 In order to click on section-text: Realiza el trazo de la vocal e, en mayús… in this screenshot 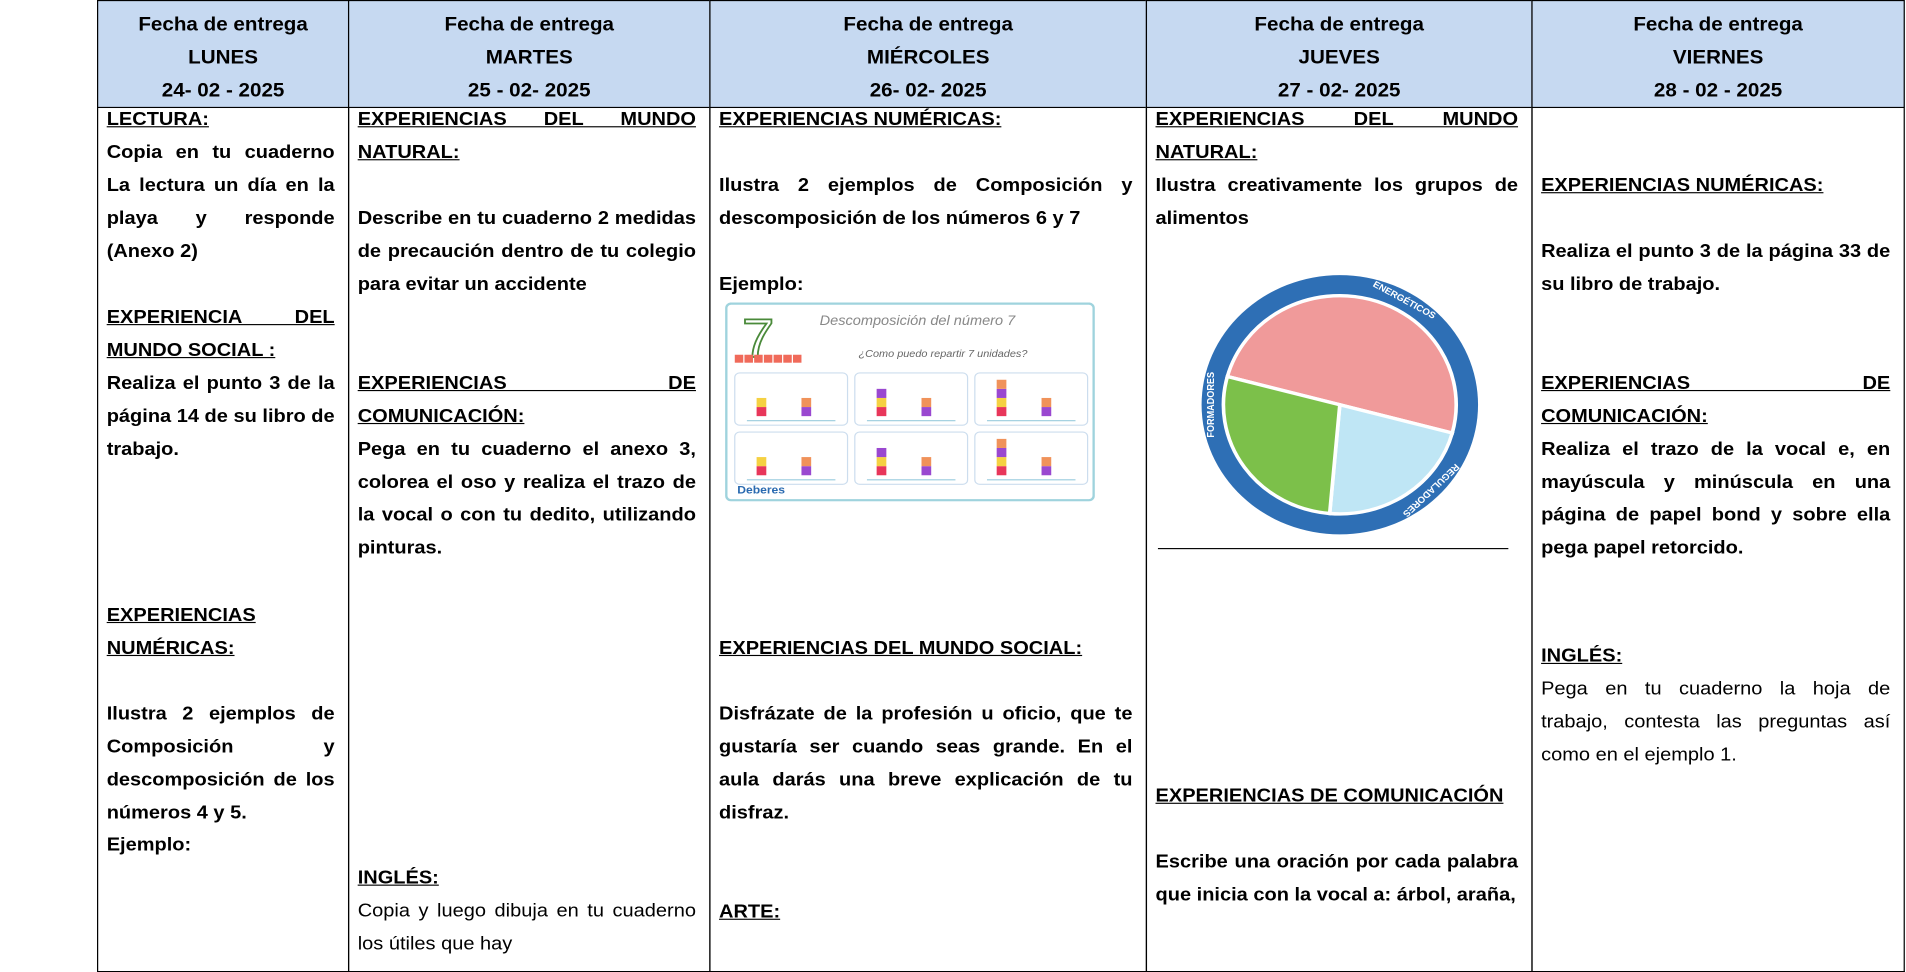, I will do `click(1716, 498)`.